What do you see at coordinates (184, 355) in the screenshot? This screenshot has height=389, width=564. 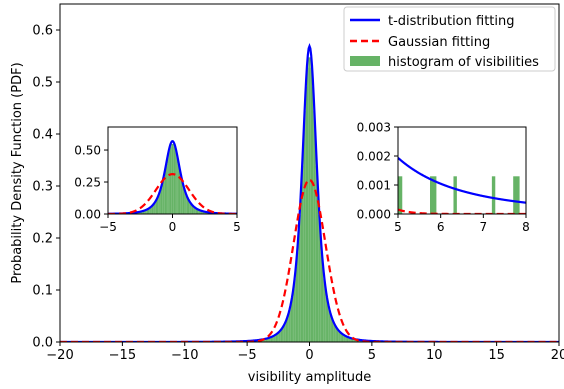 I see `main-x-tick-label: −10` at bounding box center [184, 355].